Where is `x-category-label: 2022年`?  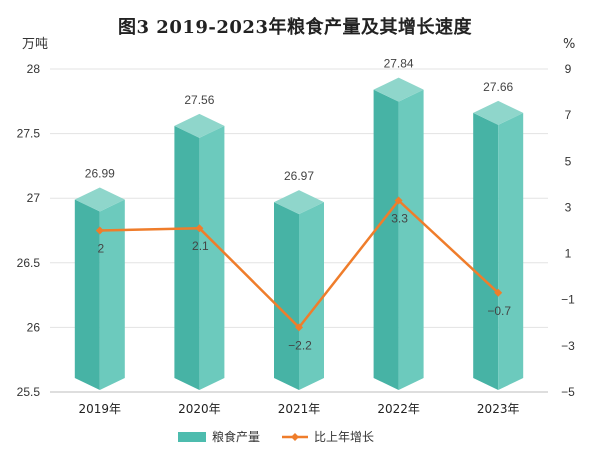
x-category-label: 2022年 is located at coordinates (398, 409).